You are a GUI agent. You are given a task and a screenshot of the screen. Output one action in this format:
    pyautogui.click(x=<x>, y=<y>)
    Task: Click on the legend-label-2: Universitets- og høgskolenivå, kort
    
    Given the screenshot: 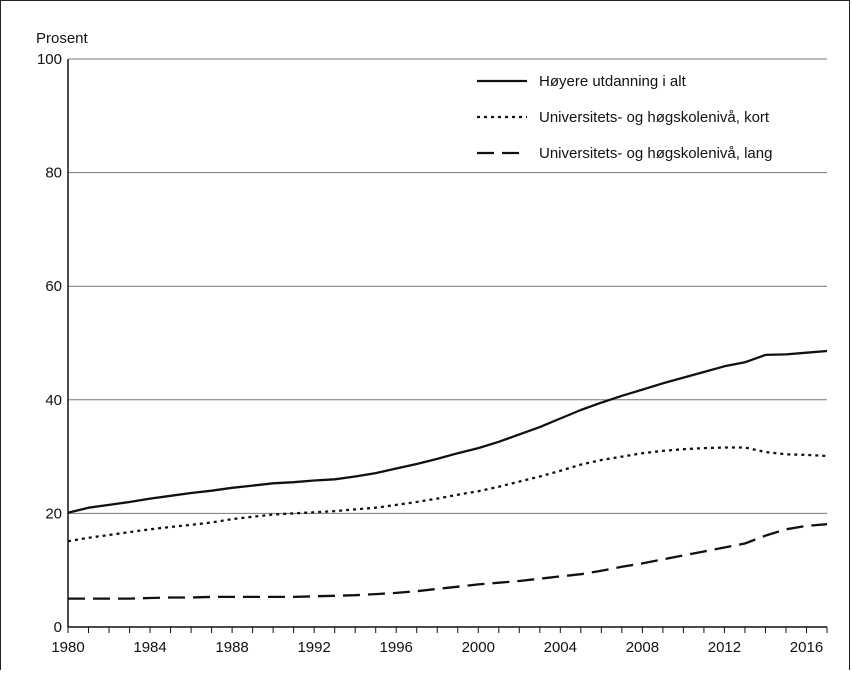 What is the action you would take?
    pyautogui.click(x=654, y=117)
    